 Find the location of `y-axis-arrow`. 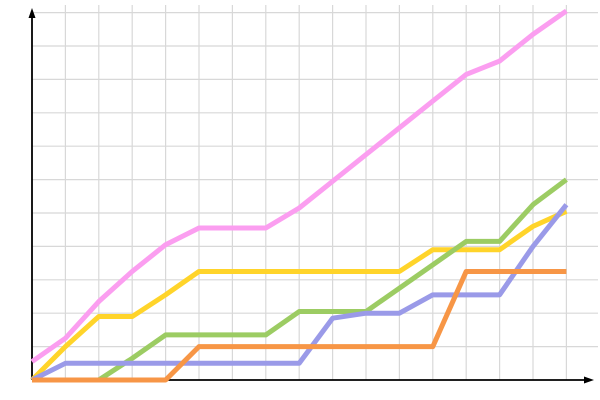

y-axis-arrow is located at coordinates (32, 13).